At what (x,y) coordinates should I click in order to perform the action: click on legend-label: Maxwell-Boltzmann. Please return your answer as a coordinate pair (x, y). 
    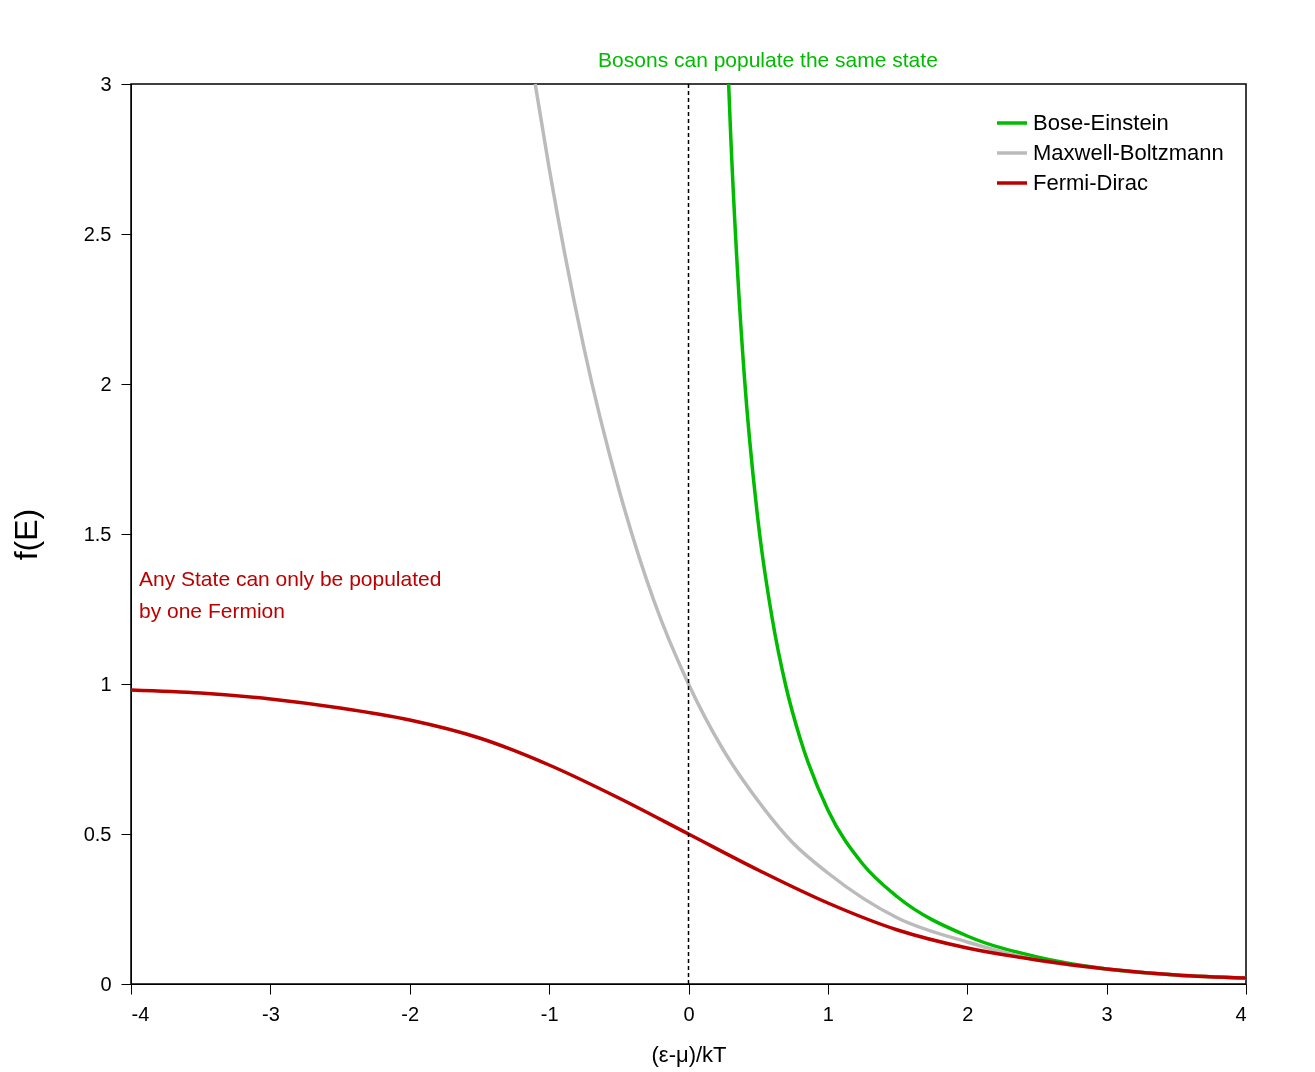
    Looking at the image, I should click on (1128, 152).